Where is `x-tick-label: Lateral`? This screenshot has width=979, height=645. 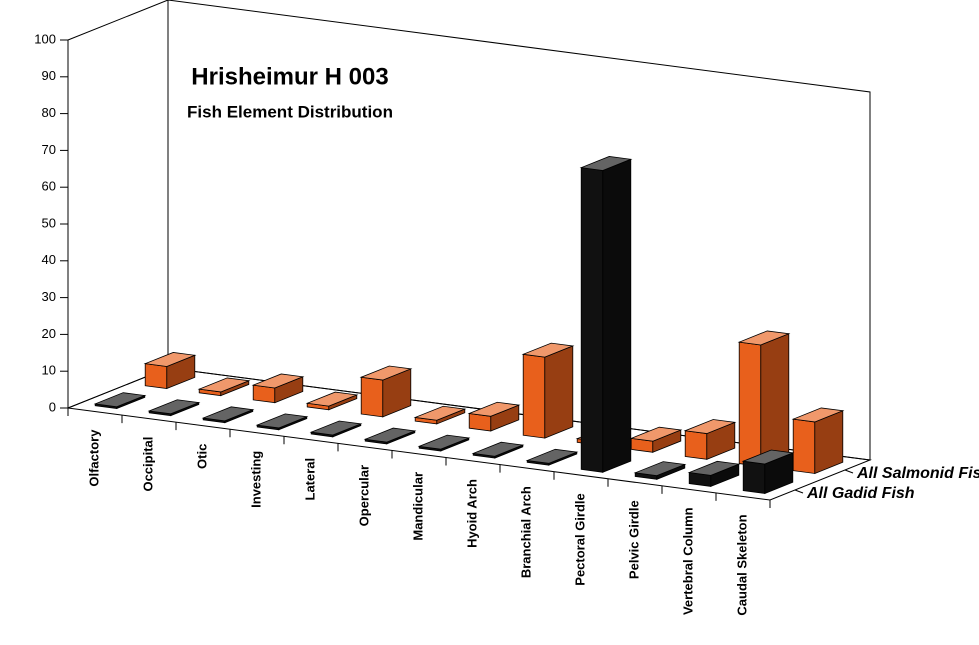
x-tick-label: Lateral is located at coordinates (309, 479).